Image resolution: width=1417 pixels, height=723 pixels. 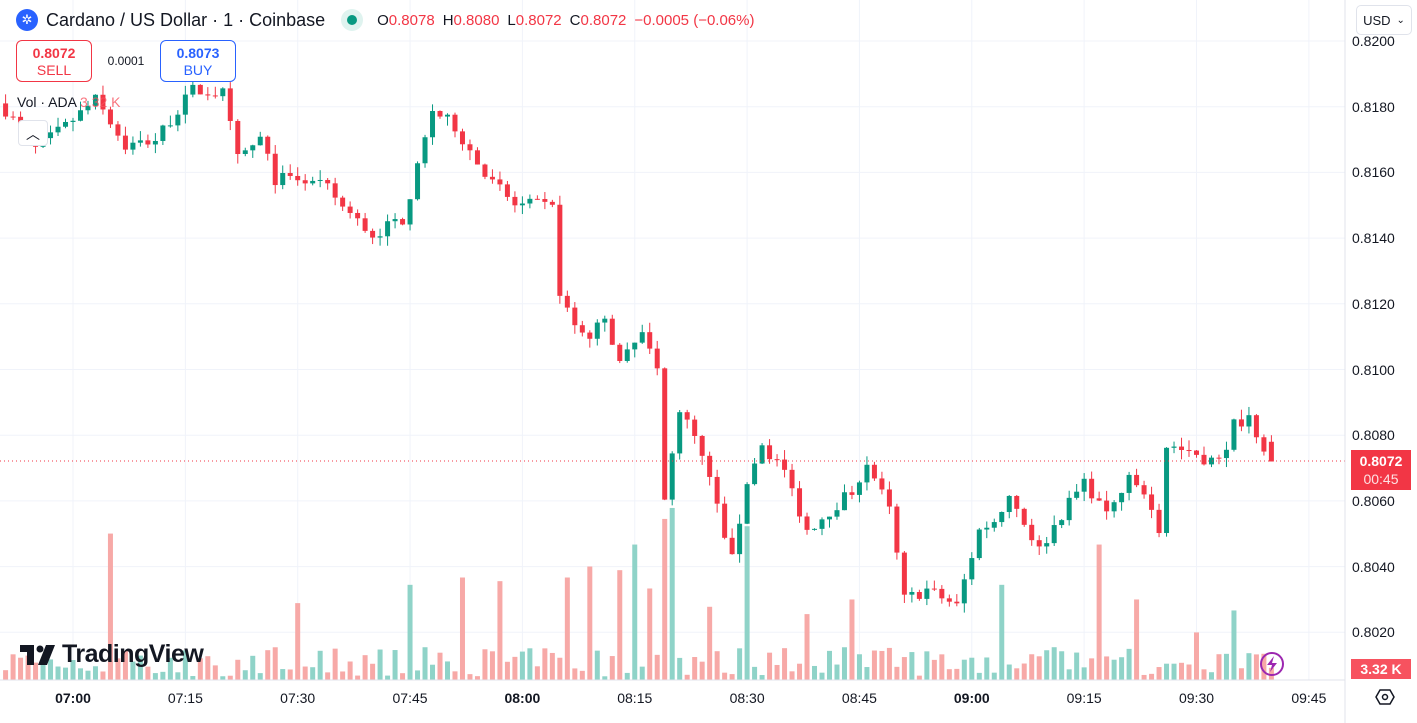 I want to click on chevron-down-icon: ⌄, so click(x=1400, y=20).